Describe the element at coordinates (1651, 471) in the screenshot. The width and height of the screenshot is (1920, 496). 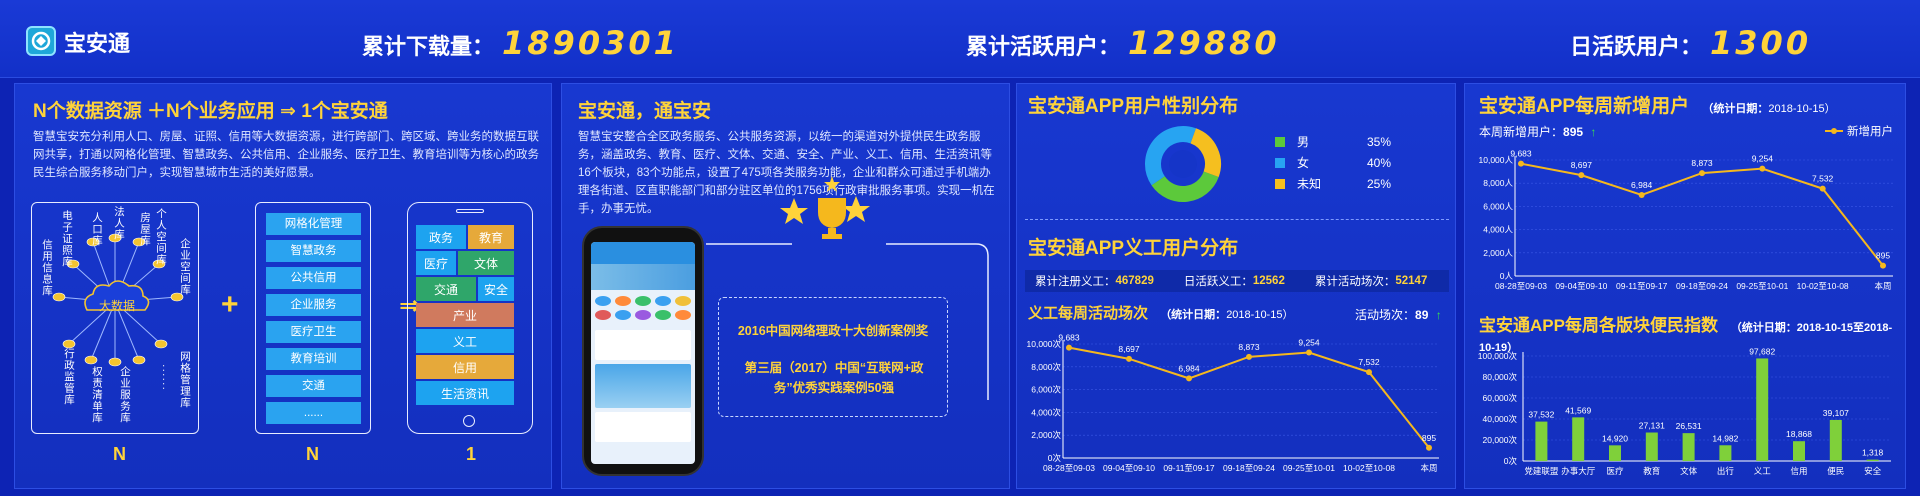
I see `x-tick-label: 教育` at that location.